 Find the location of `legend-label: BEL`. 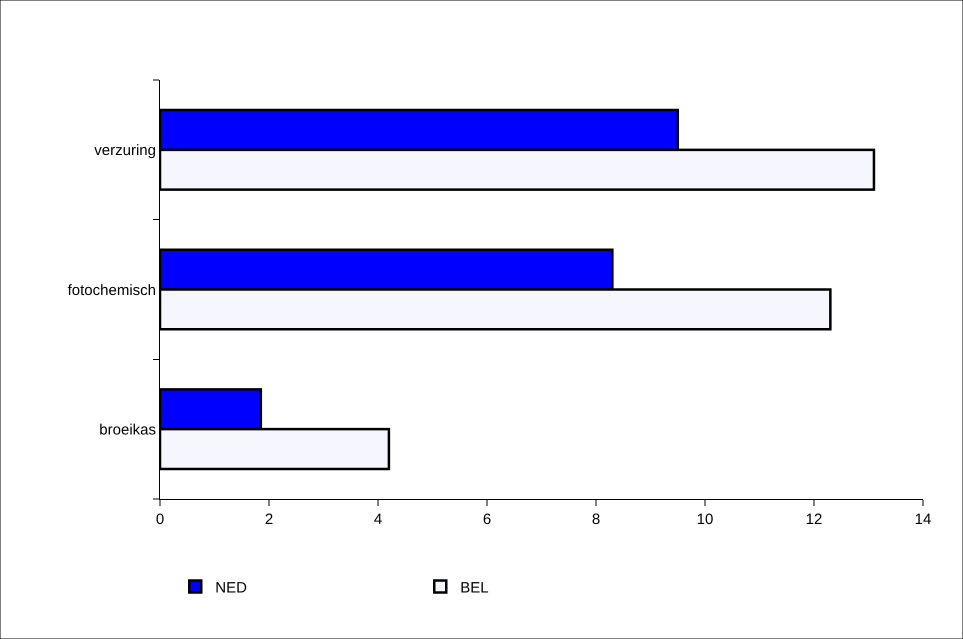

legend-label: BEL is located at coordinates (474, 587).